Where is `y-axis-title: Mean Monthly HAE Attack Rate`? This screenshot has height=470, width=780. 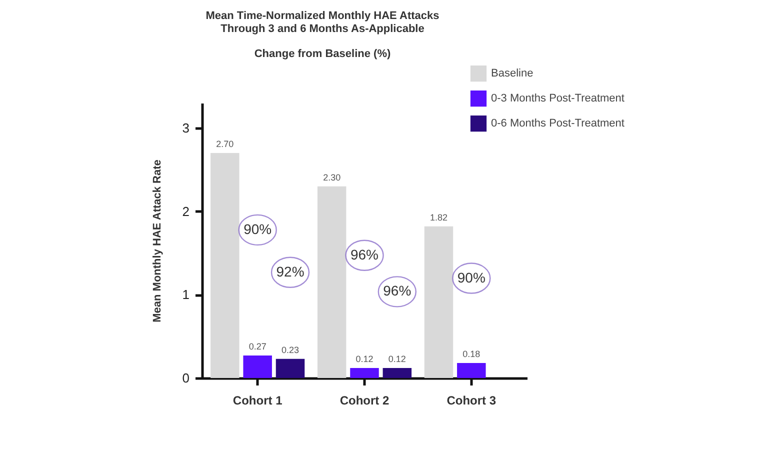 y-axis-title: Mean Monthly HAE Attack Rate is located at coordinates (157, 241).